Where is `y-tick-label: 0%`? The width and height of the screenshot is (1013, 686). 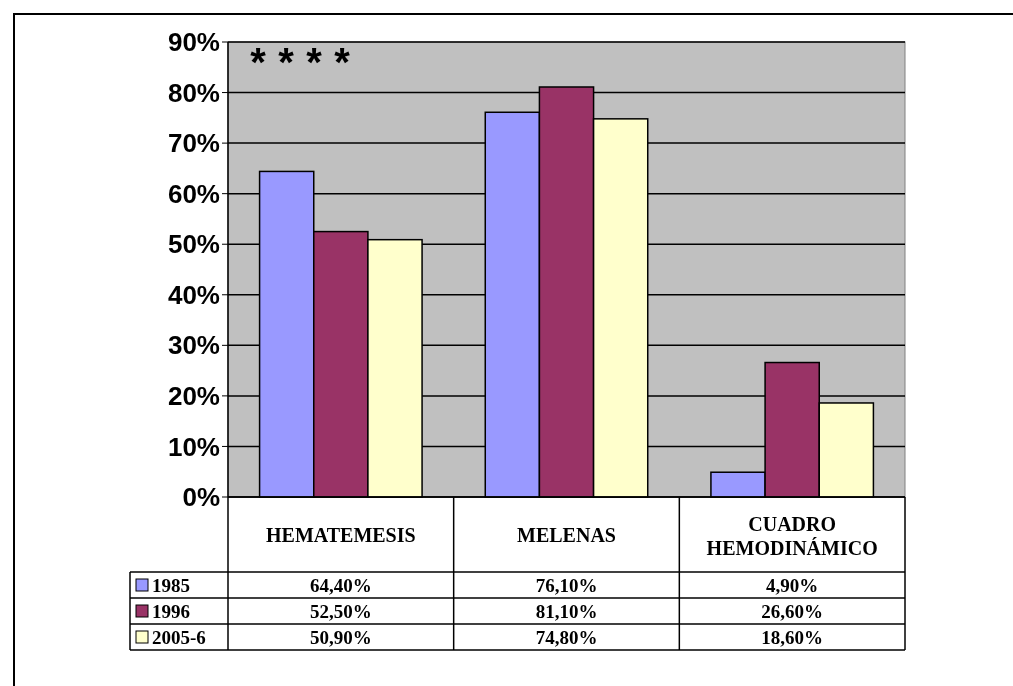
y-tick-label: 0% is located at coordinates (201, 497).